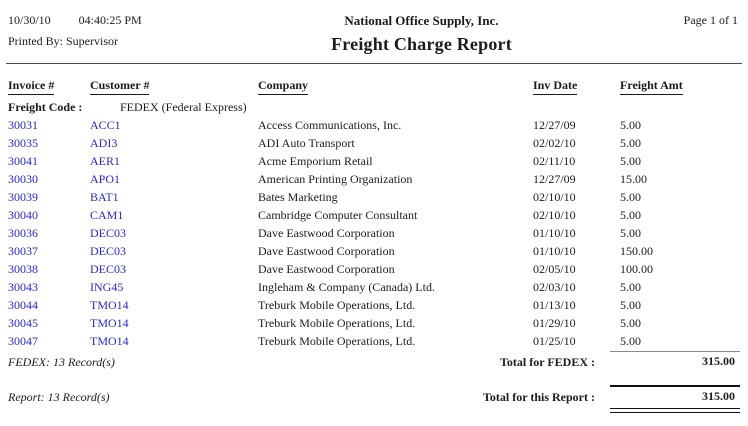 The width and height of the screenshot is (748, 426). I want to click on cell-customer-number: ADI3, so click(104, 143).